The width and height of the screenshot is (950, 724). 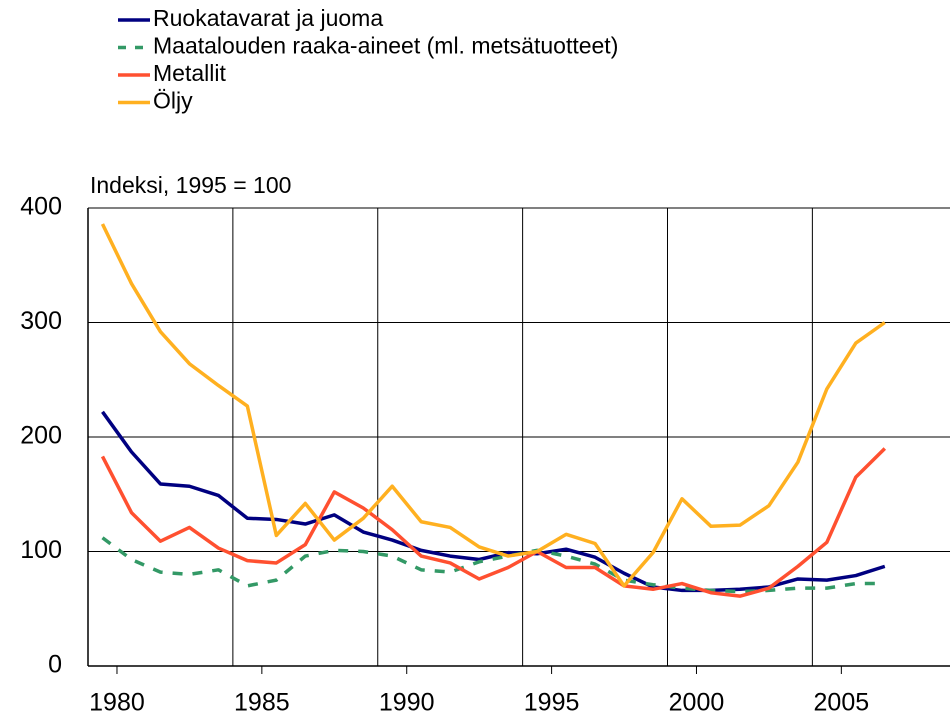 What do you see at coordinates (41, 436) in the screenshot?
I see `y-tick-label: 200` at bounding box center [41, 436].